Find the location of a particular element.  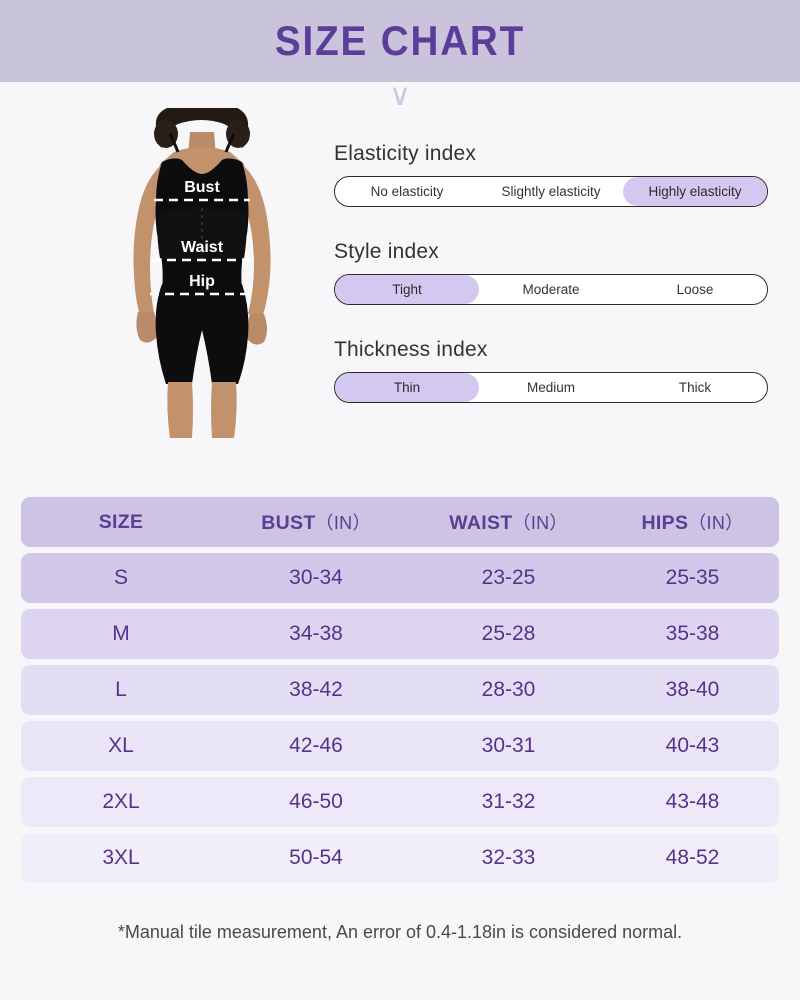

column-header-bust: BUST（IN） is located at coordinates (316, 522).